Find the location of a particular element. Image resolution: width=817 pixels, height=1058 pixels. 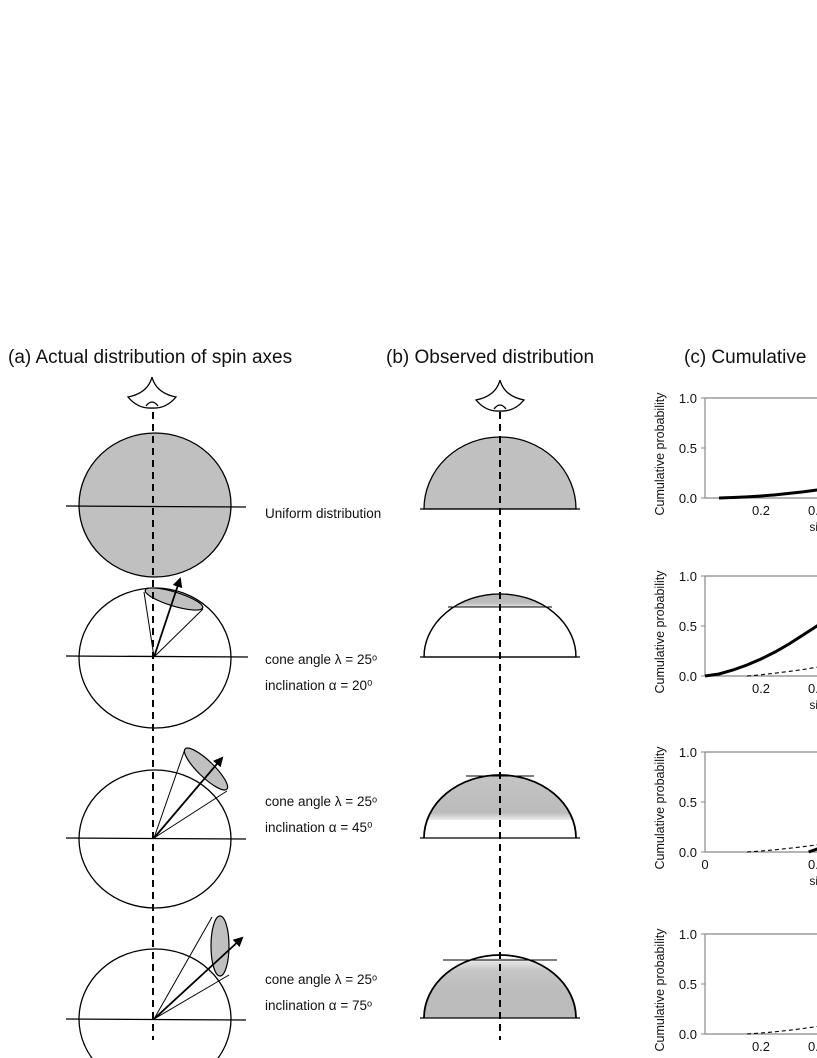

row-label-incl-3: inclination α = 75ᵒ is located at coordinates (318, 1005).